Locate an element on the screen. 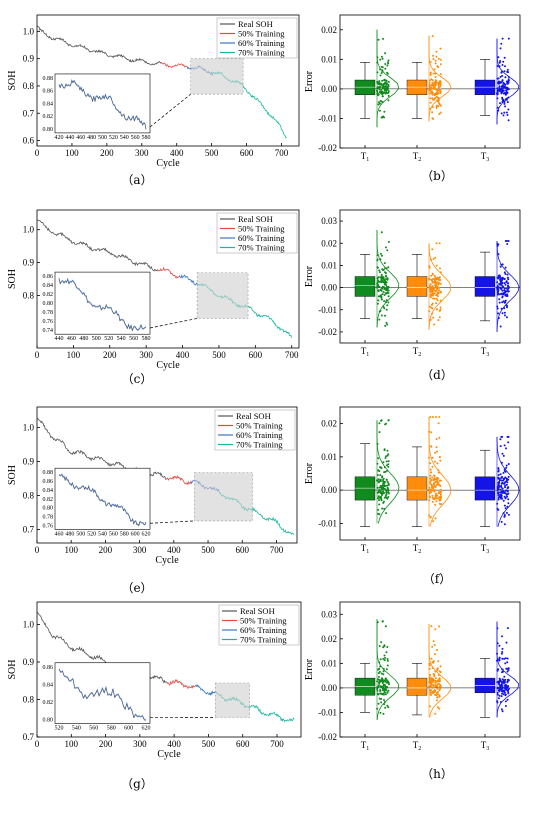  x-tick-label: 300 is located at coordinates (140, 550).